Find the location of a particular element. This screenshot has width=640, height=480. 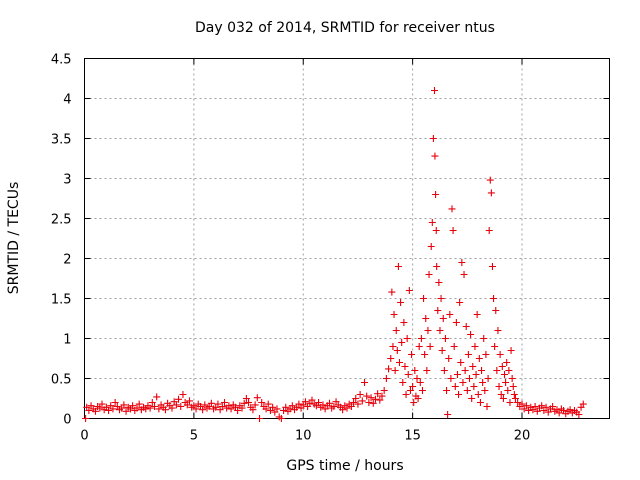

y-tick-label: 4.5 is located at coordinates (61, 60).